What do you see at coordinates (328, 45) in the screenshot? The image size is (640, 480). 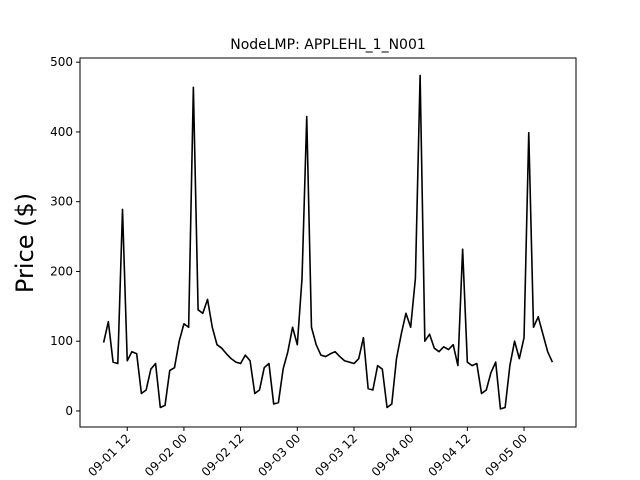 I see `chart-title: NodeLMP: APPLEHL_1_N001` at bounding box center [328, 45].